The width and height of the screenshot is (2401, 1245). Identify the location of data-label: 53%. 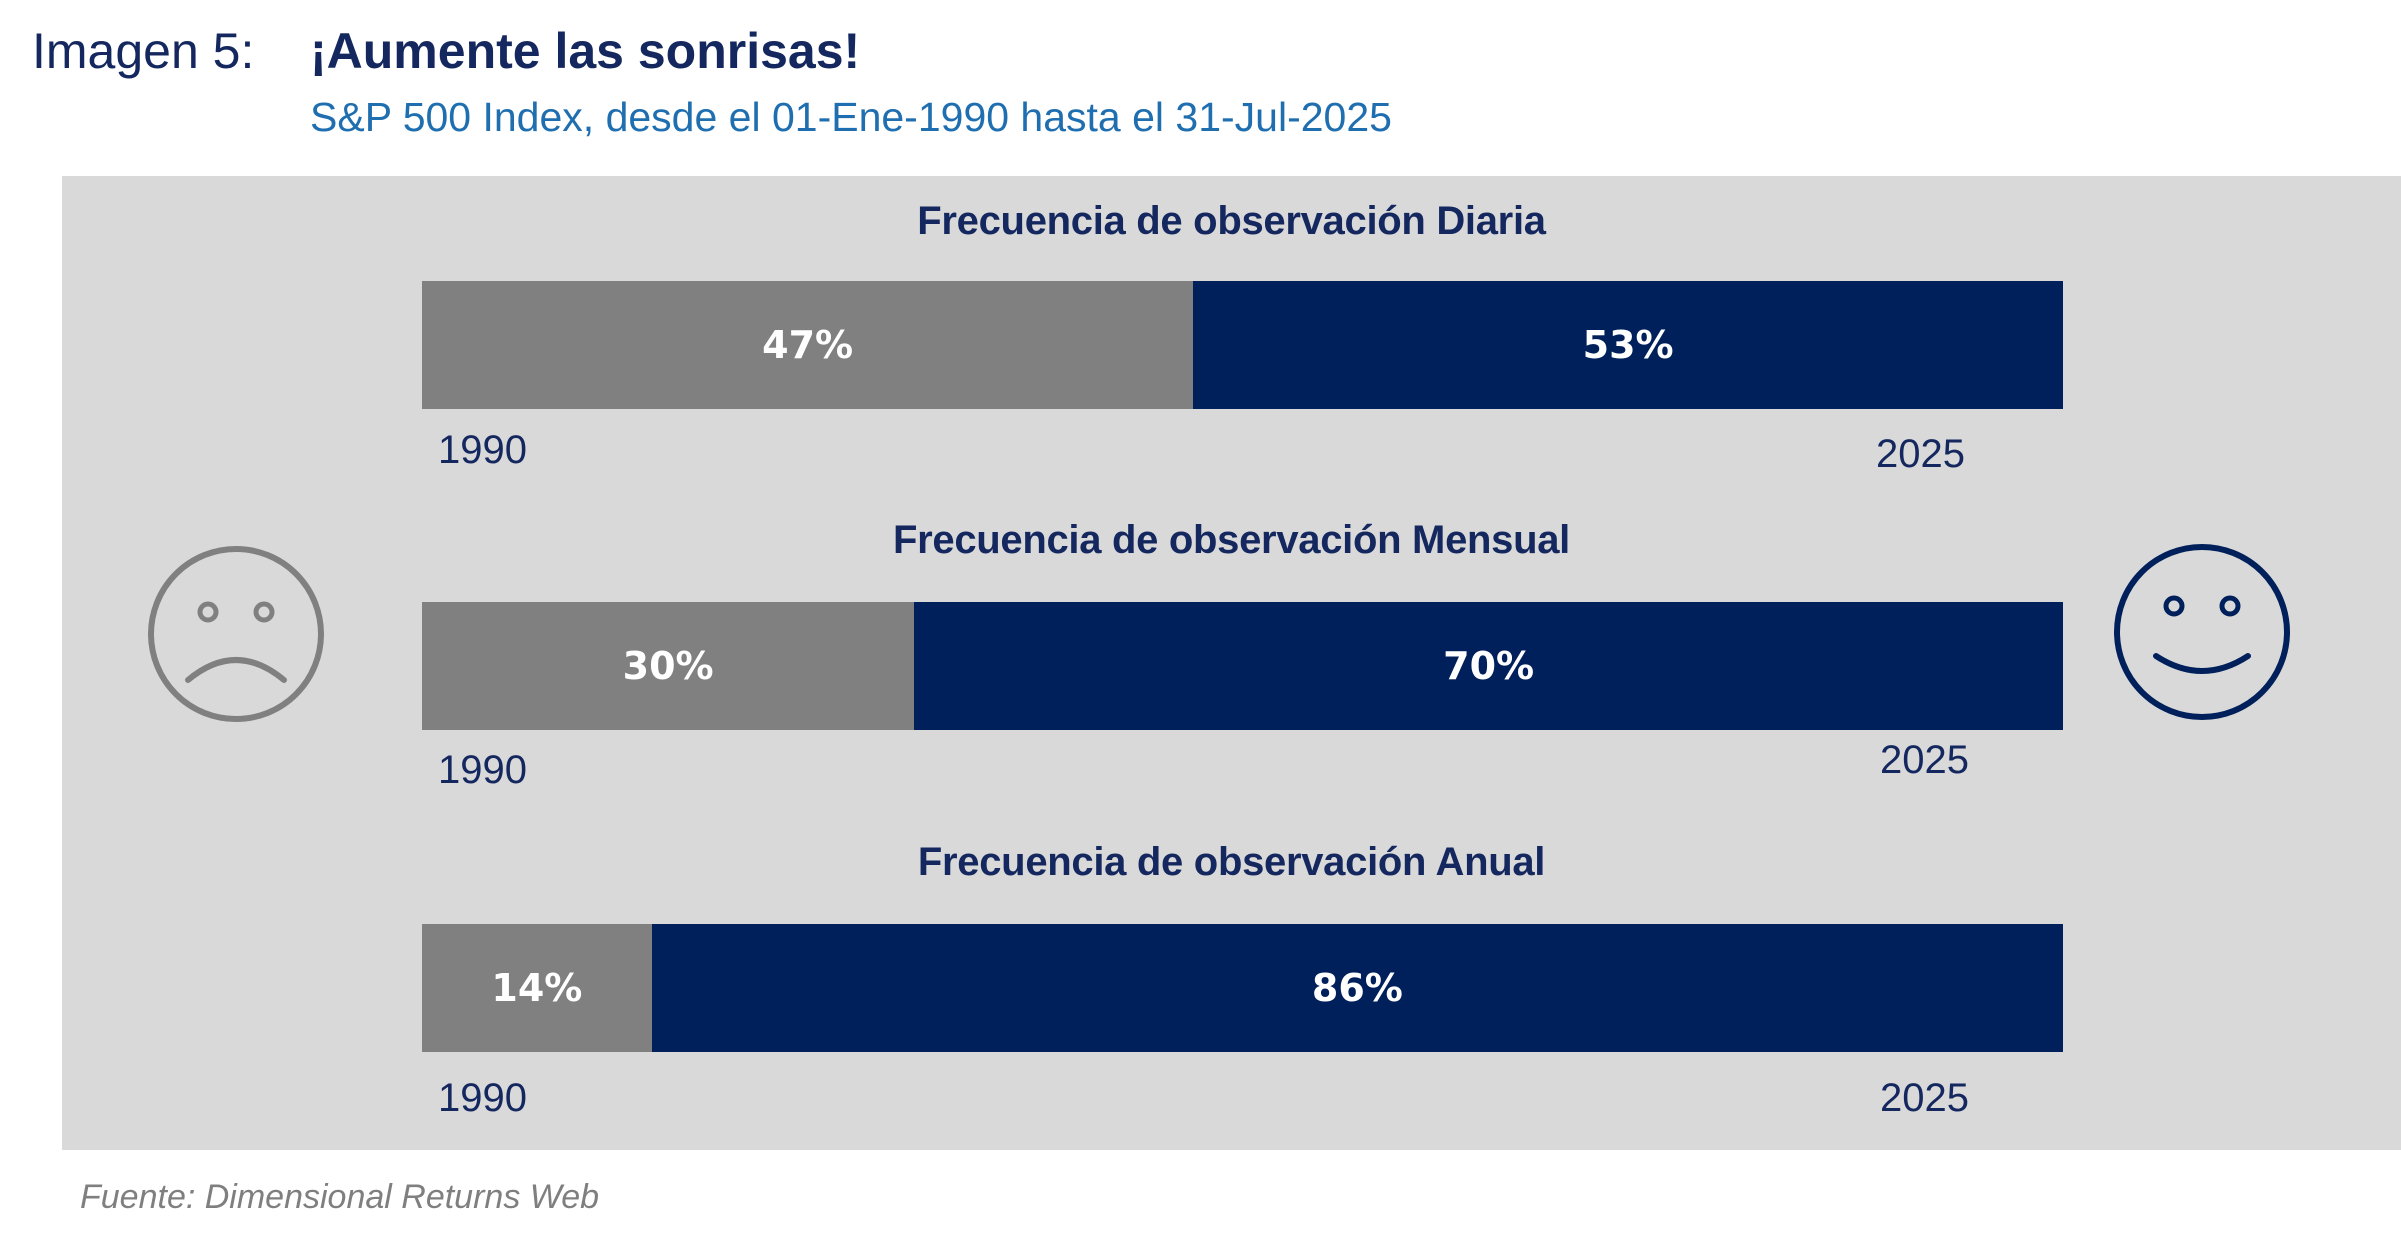
(1628, 345).